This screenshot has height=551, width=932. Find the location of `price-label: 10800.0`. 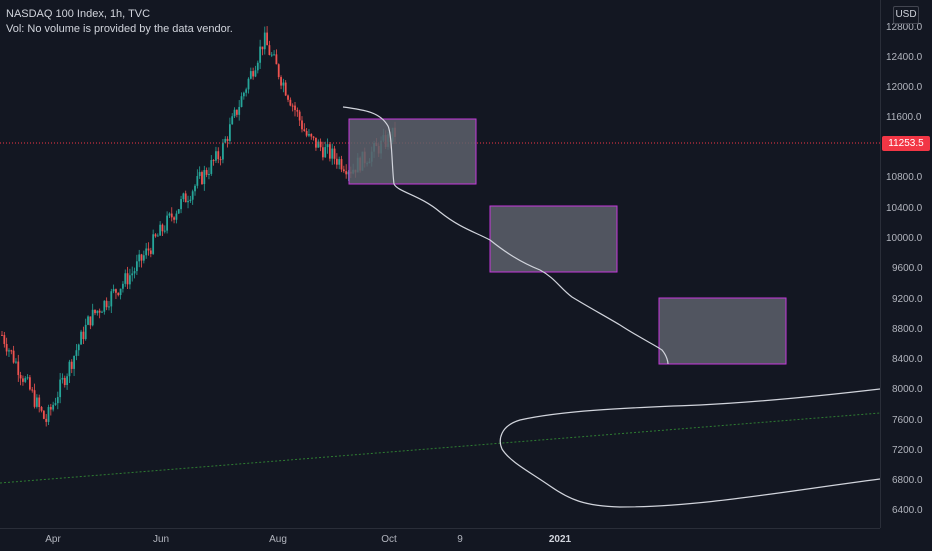

price-label: 10800.0 is located at coordinates (904, 177).